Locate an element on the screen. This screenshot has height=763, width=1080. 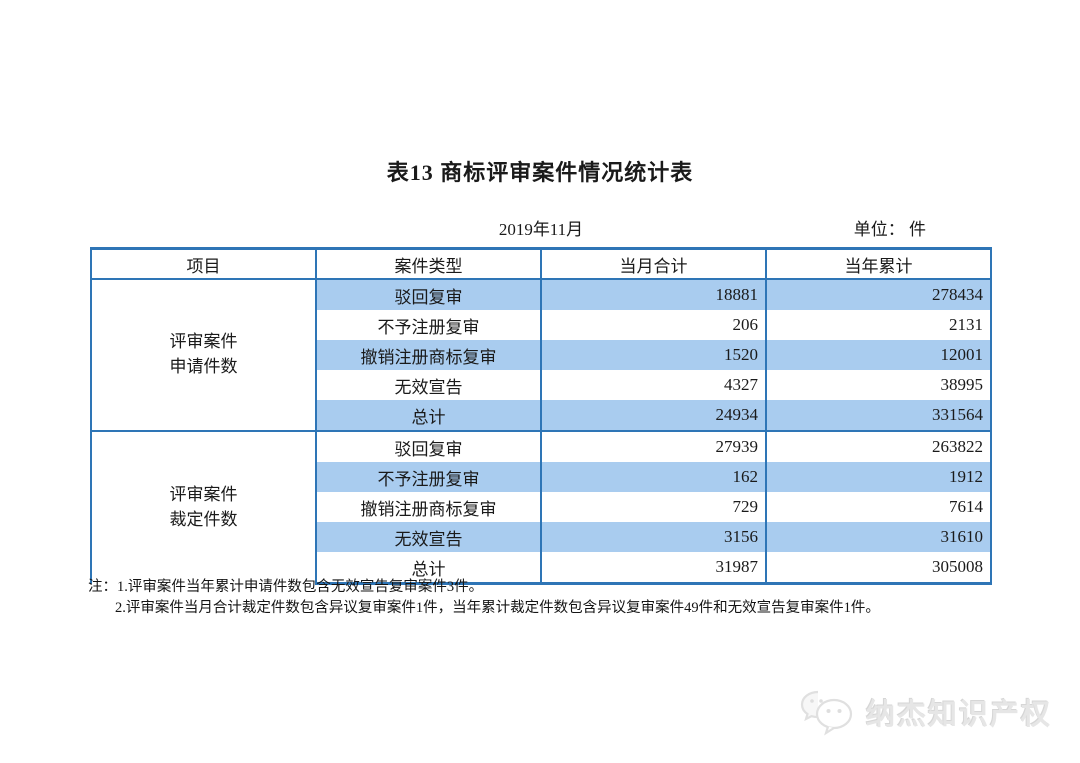
table-row-total: 总计 31987 305008 is located at coordinates (541, 568).